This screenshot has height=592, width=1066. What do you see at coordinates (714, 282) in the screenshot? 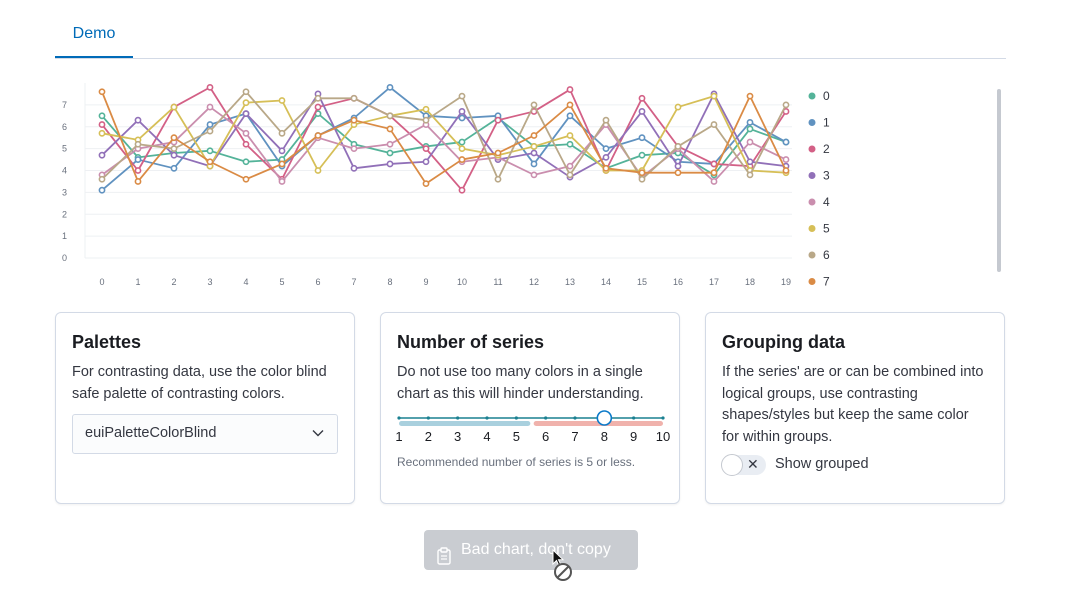
I see `x-tick-label: 17` at bounding box center [714, 282].